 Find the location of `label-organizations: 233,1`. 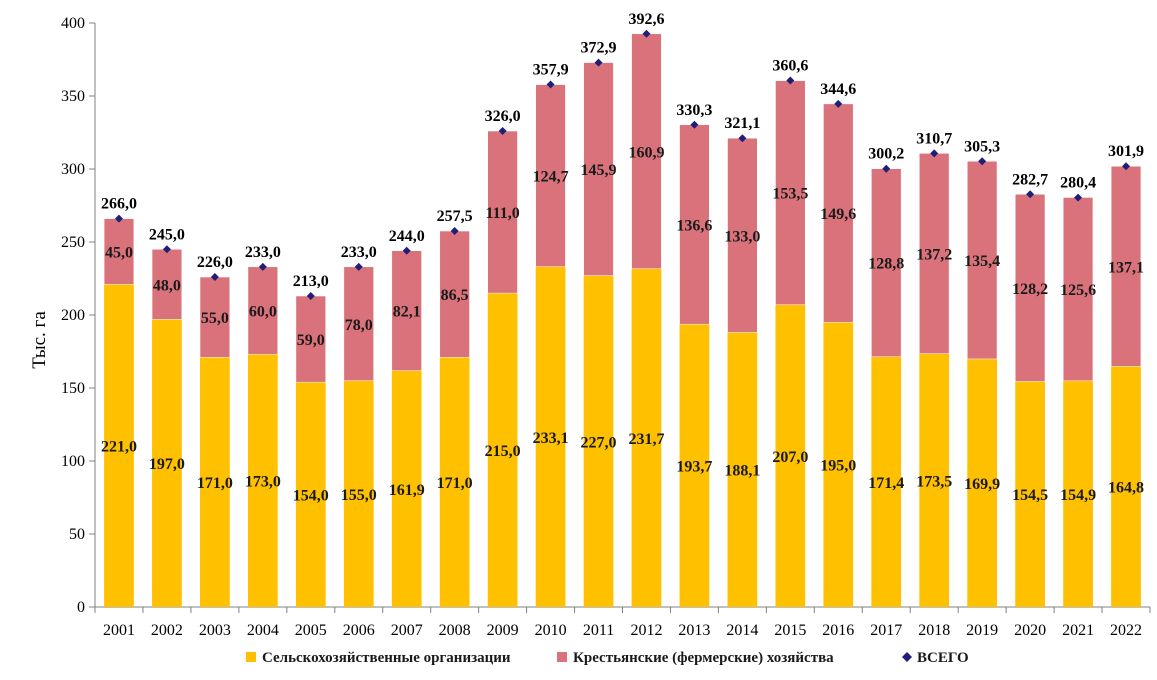

label-organizations: 233,1 is located at coordinates (551, 438).